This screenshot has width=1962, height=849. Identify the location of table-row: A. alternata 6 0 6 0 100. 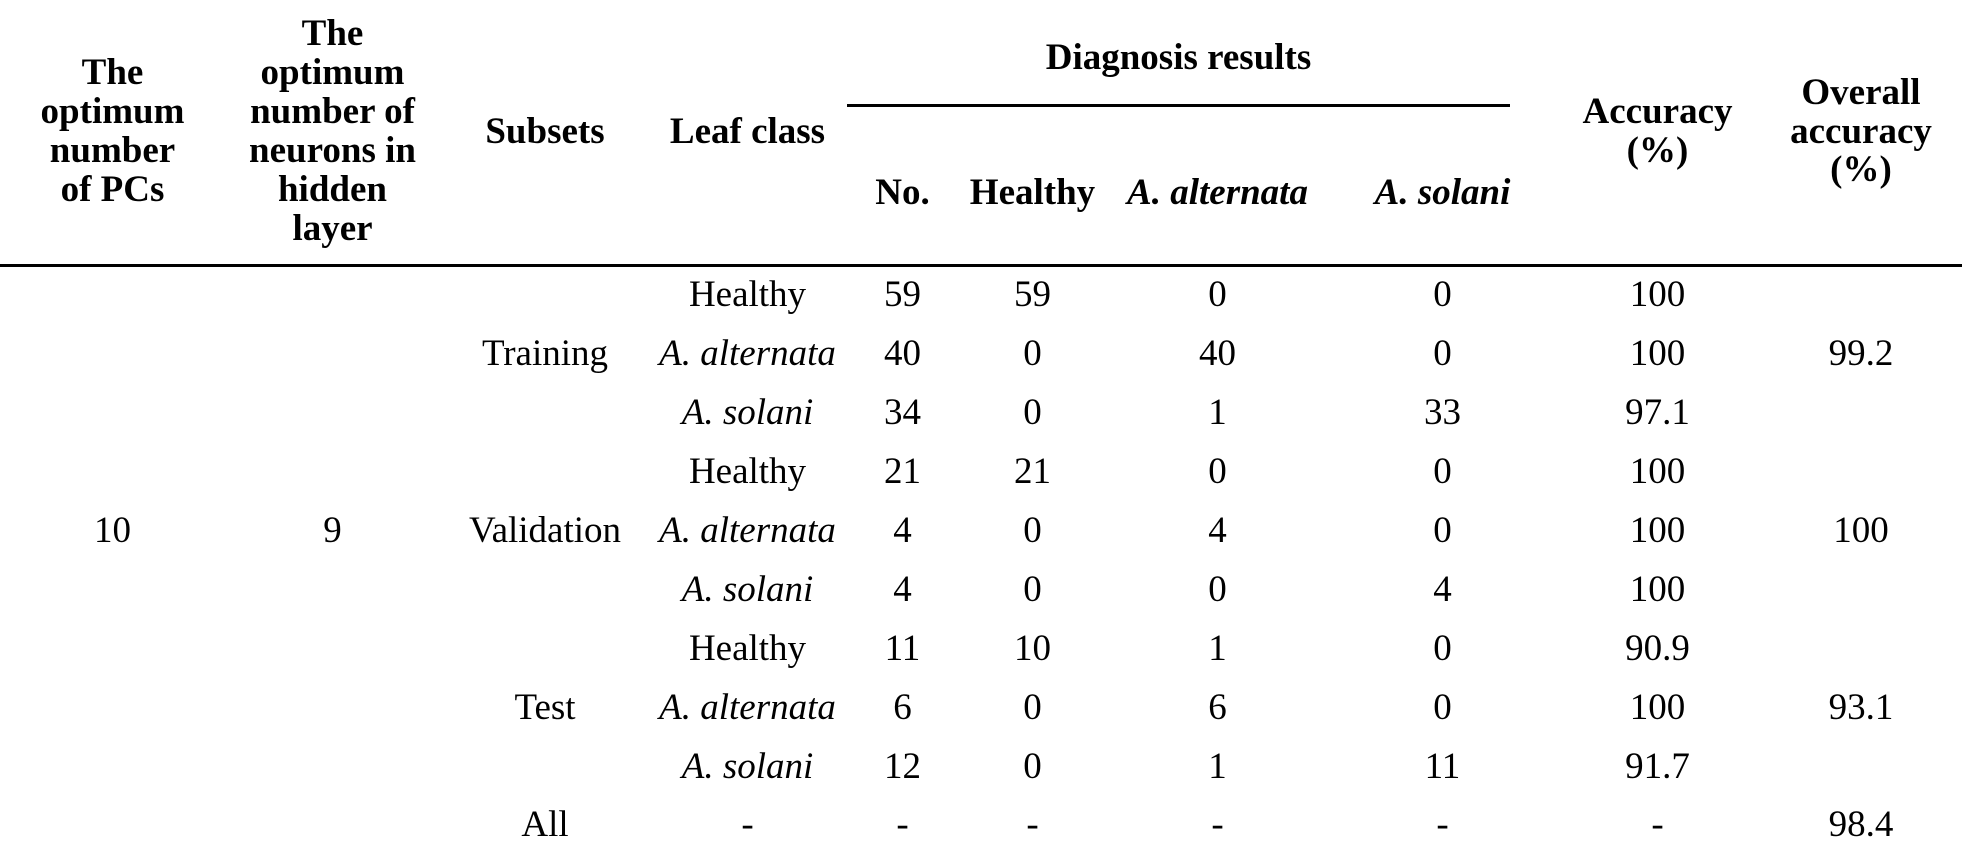
(981, 708).